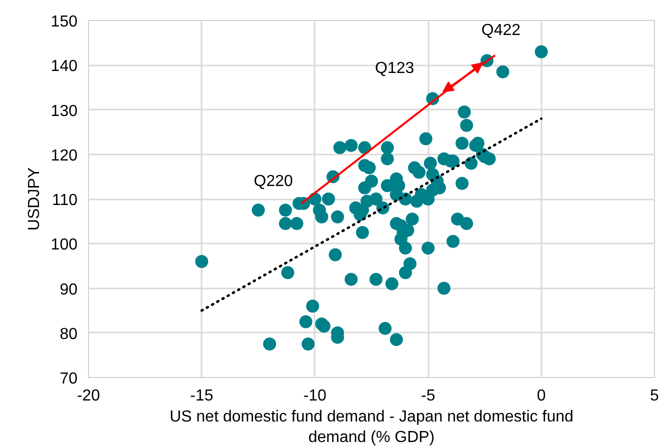 The width and height of the screenshot is (672, 448). Describe the element at coordinates (64, 245) in the screenshot. I see `y-tick-label: 100` at that location.